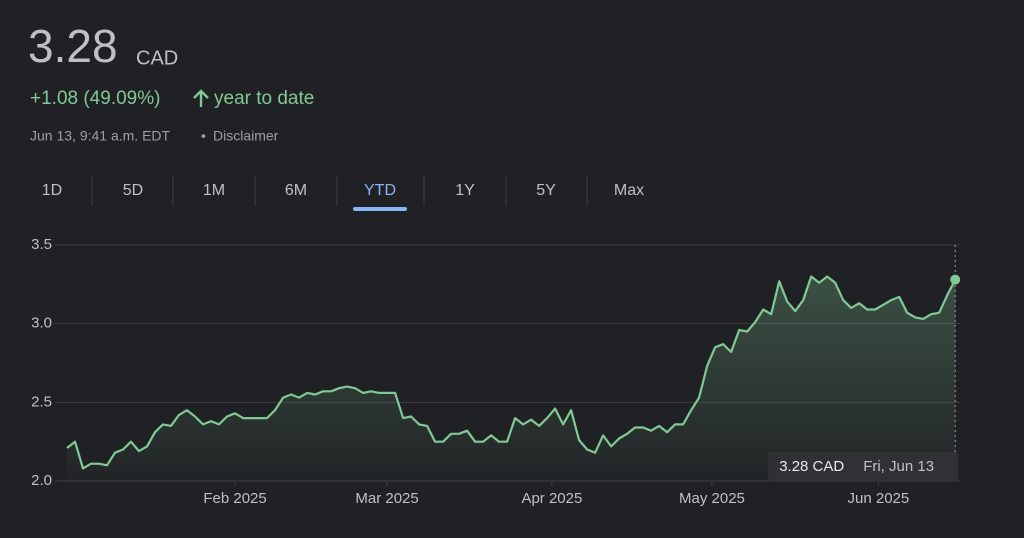 The width and height of the screenshot is (1024, 538). I want to click on y-tick-label: 2.0, so click(41, 480).